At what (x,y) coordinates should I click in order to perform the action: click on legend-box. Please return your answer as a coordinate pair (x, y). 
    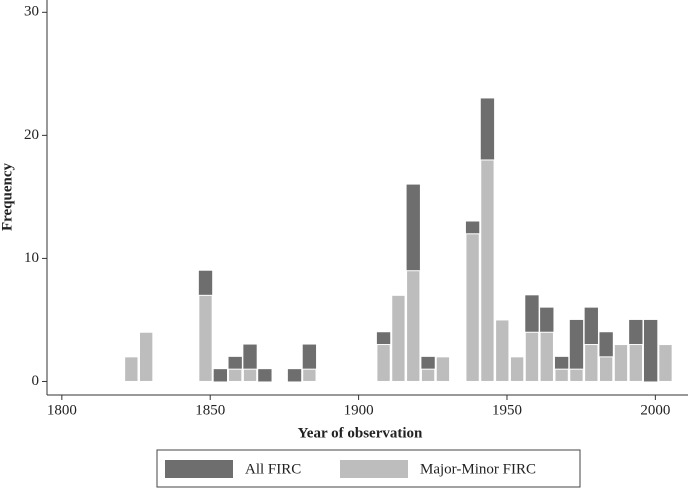
    Looking at the image, I should click on (368, 468).